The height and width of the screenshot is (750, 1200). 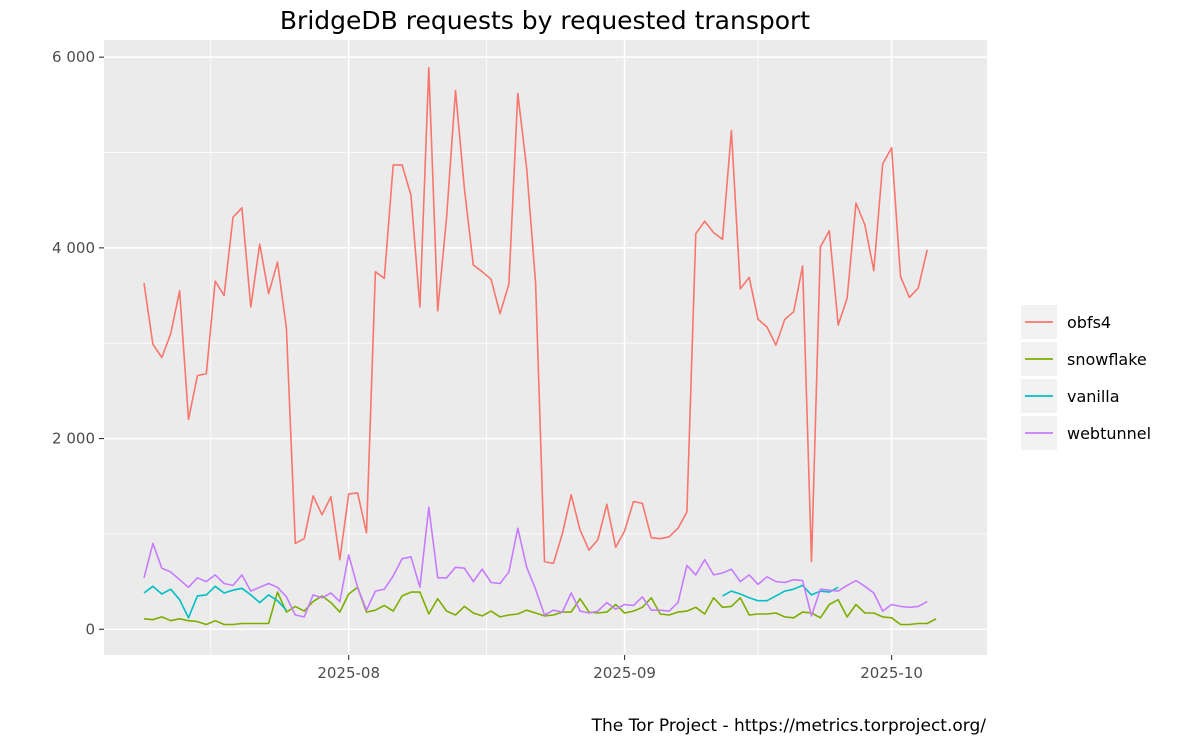 What do you see at coordinates (1089, 378) in the screenshot?
I see `legend: obfs4 snowflake vanilla webtunnel` at bounding box center [1089, 378].